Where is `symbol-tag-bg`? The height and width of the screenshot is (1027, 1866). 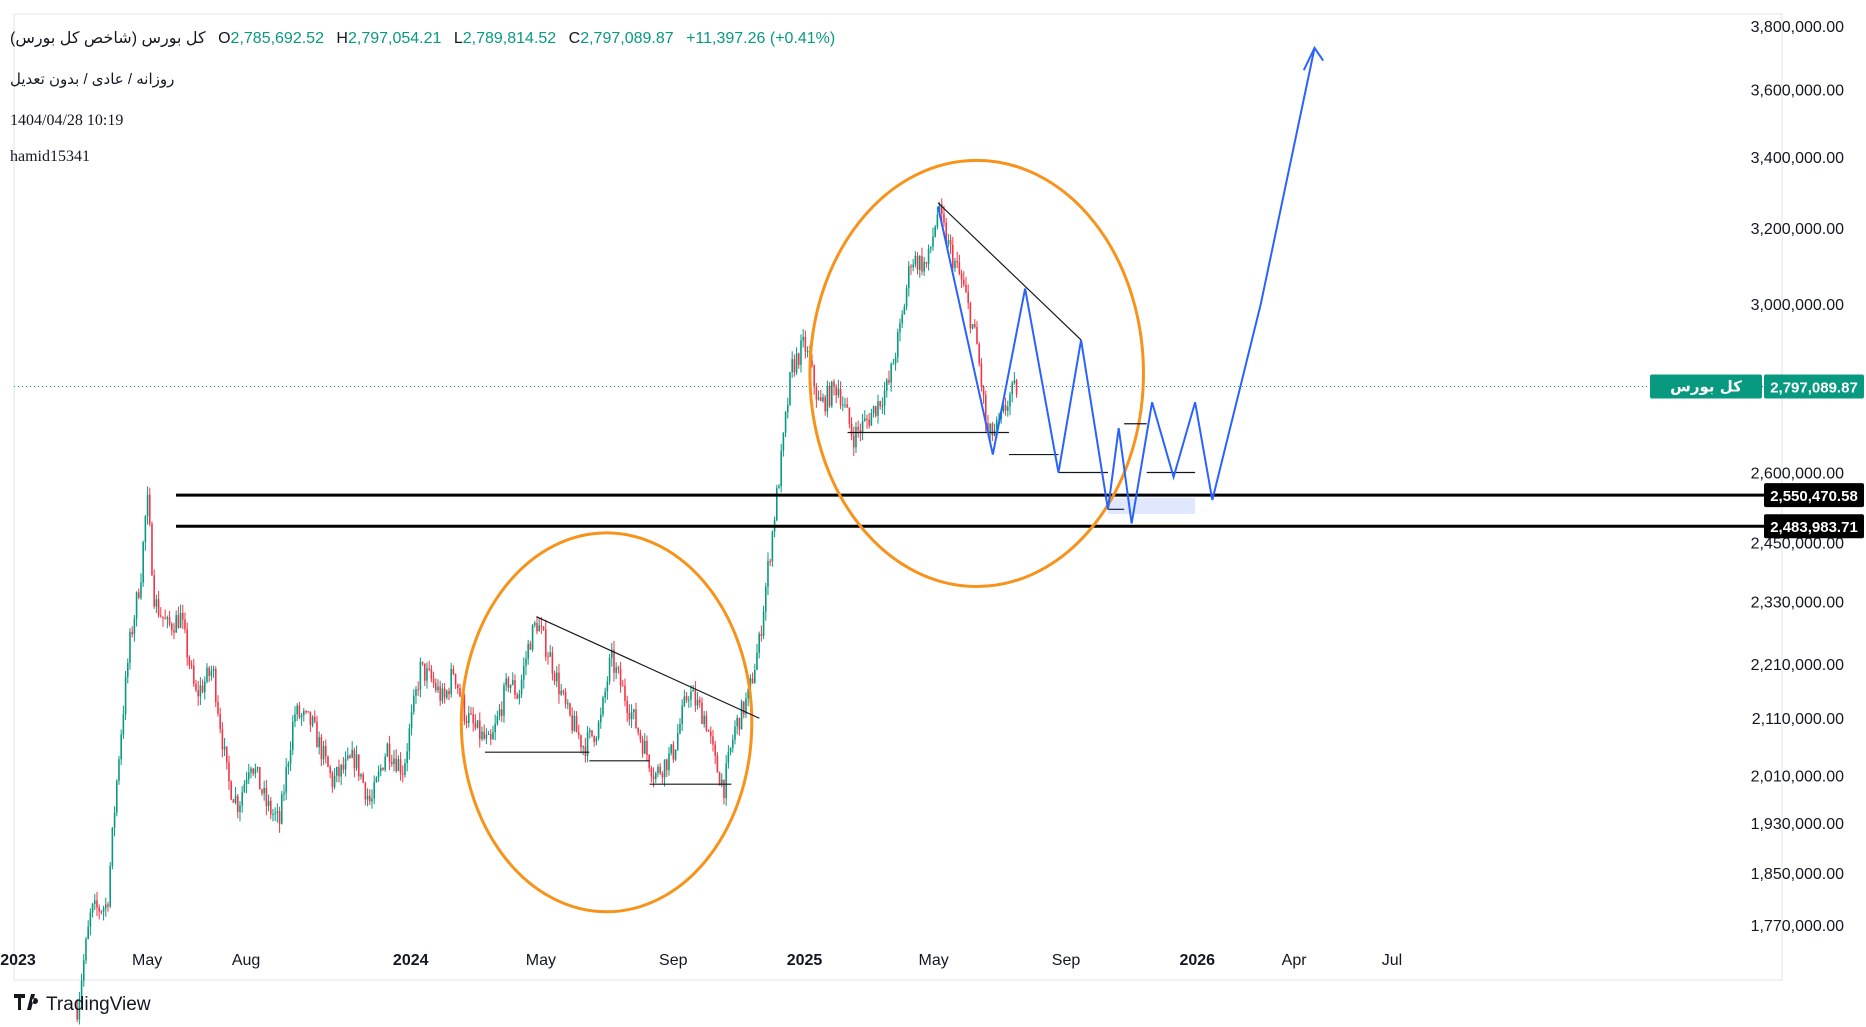
symbol-tag-bg is located at coordinates (1706, 386).